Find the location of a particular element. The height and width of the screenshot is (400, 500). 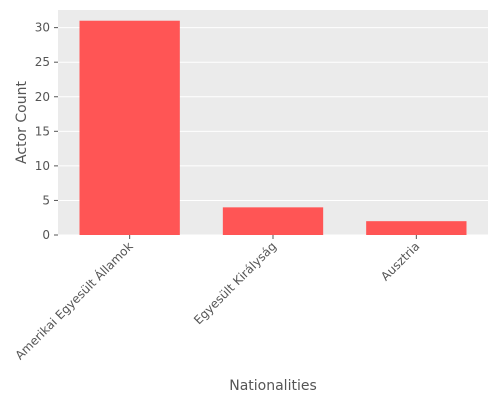

x-tick-label: Ausztria is located at coordinates (400, 261).